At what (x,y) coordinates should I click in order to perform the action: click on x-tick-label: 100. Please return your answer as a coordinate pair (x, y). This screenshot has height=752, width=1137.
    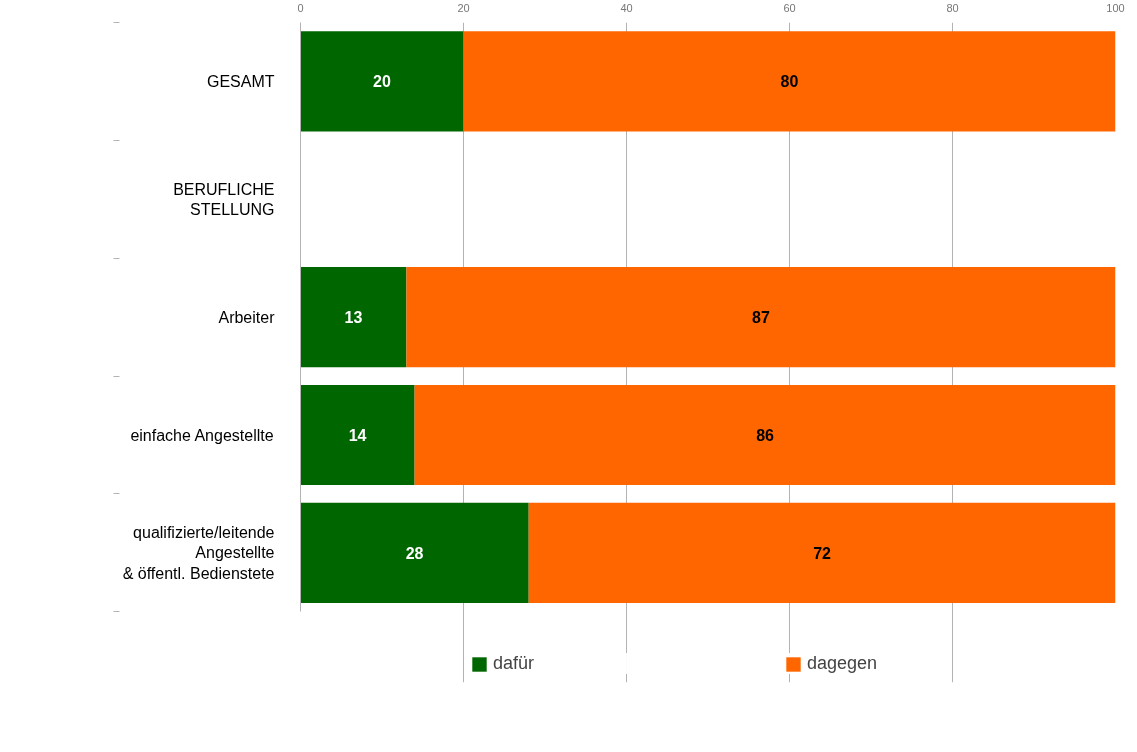
    Looking at the image, I should click on (1115, 7).